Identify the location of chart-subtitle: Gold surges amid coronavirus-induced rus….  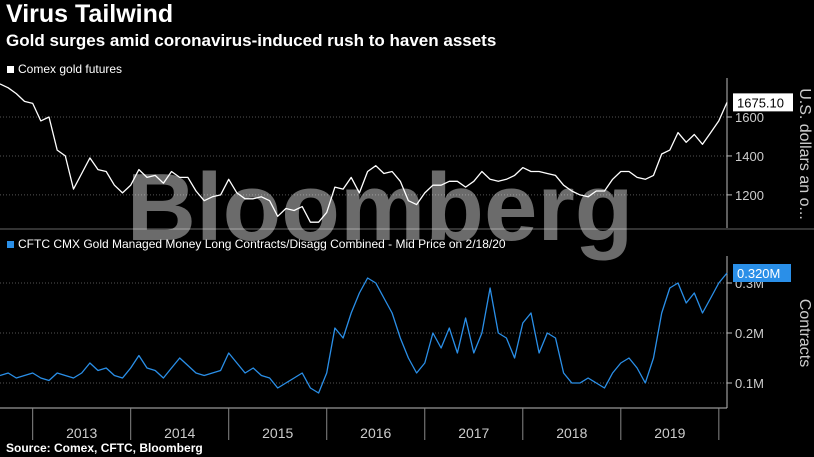
(251, 40).